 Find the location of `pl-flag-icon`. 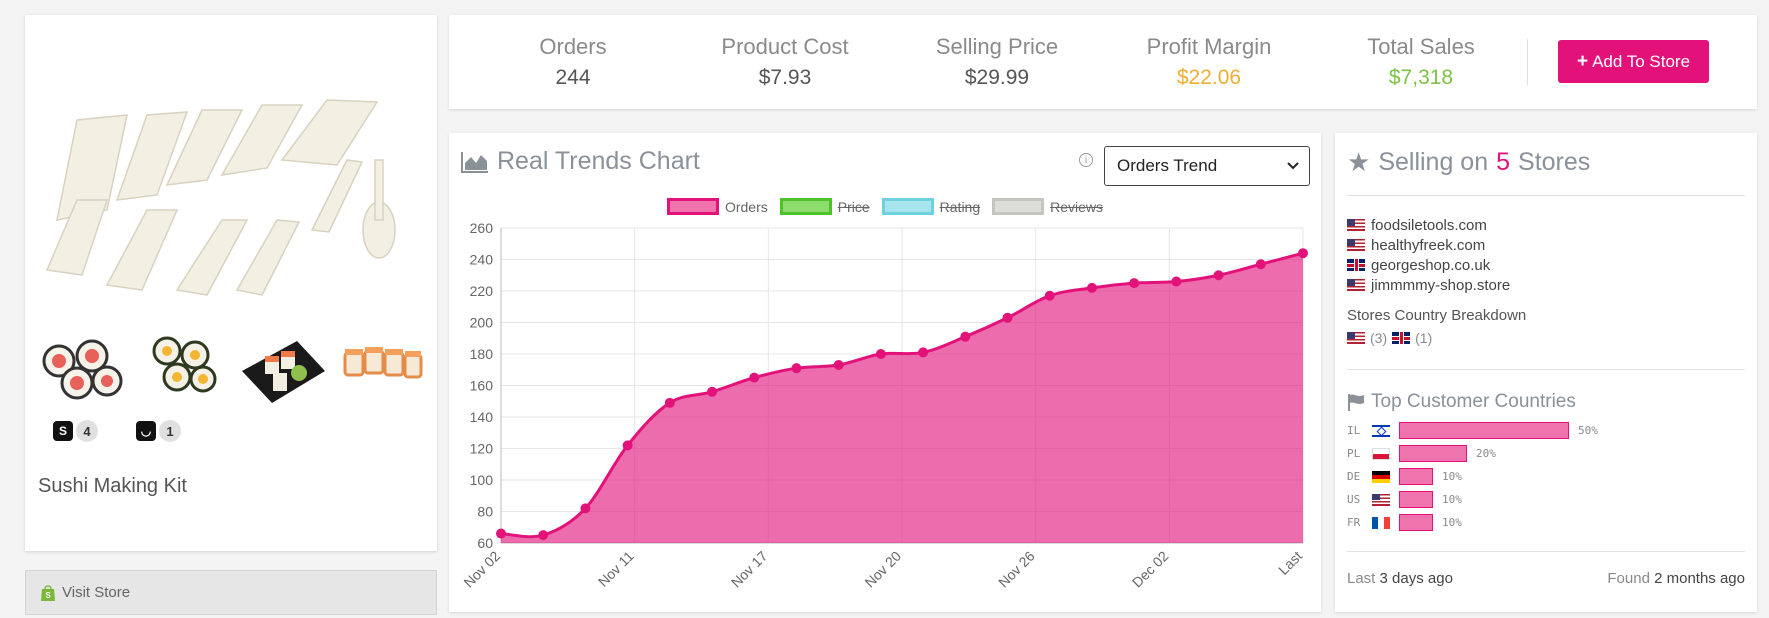

pl-flag-icon is located at coordinates (1381, 453).